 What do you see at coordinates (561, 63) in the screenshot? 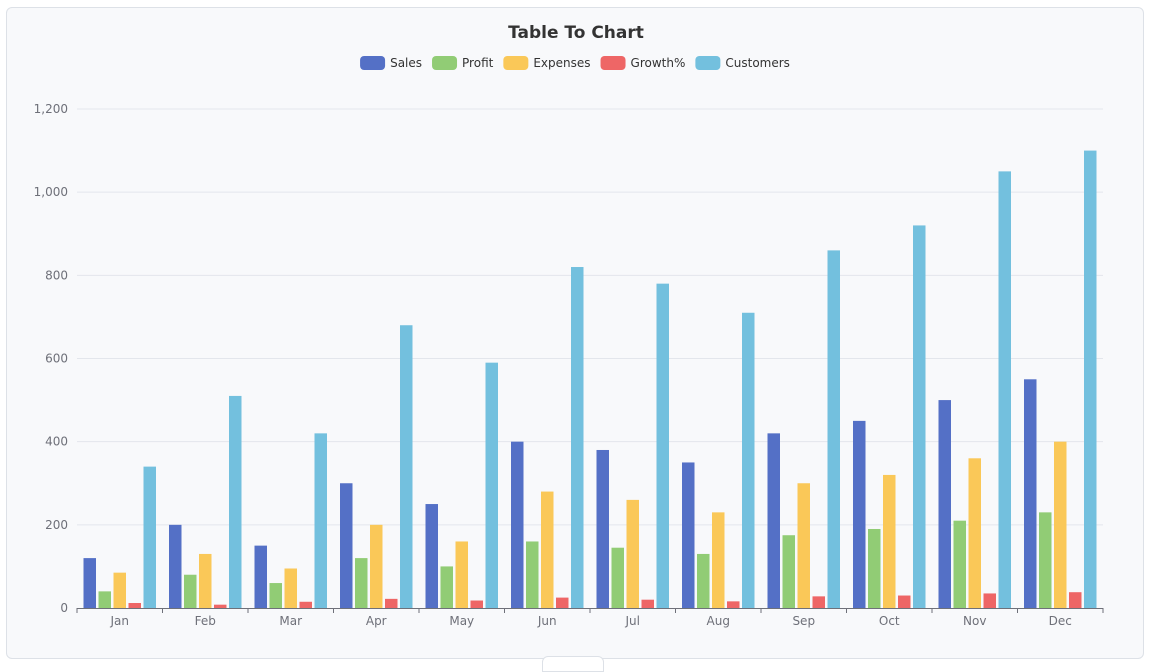
I see `legend-label: Expenses` at bounding box center [561, 63].